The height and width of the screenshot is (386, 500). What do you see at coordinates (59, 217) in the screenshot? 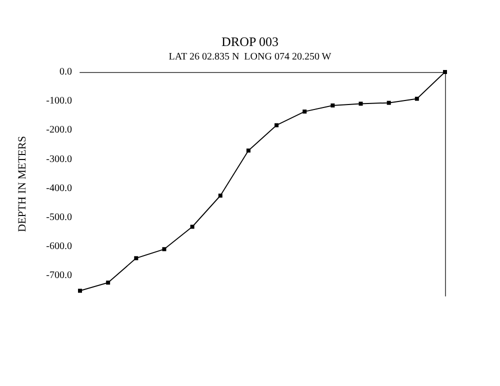
I see `y-tick-label: -500.0` at bounding box center [59, 217].